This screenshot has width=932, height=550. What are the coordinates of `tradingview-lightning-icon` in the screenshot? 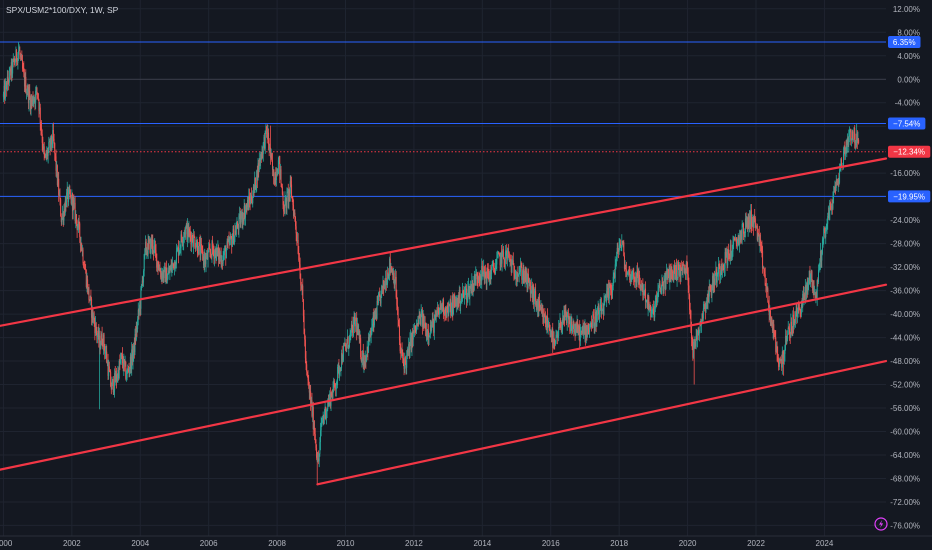 It's located at (881, 524).